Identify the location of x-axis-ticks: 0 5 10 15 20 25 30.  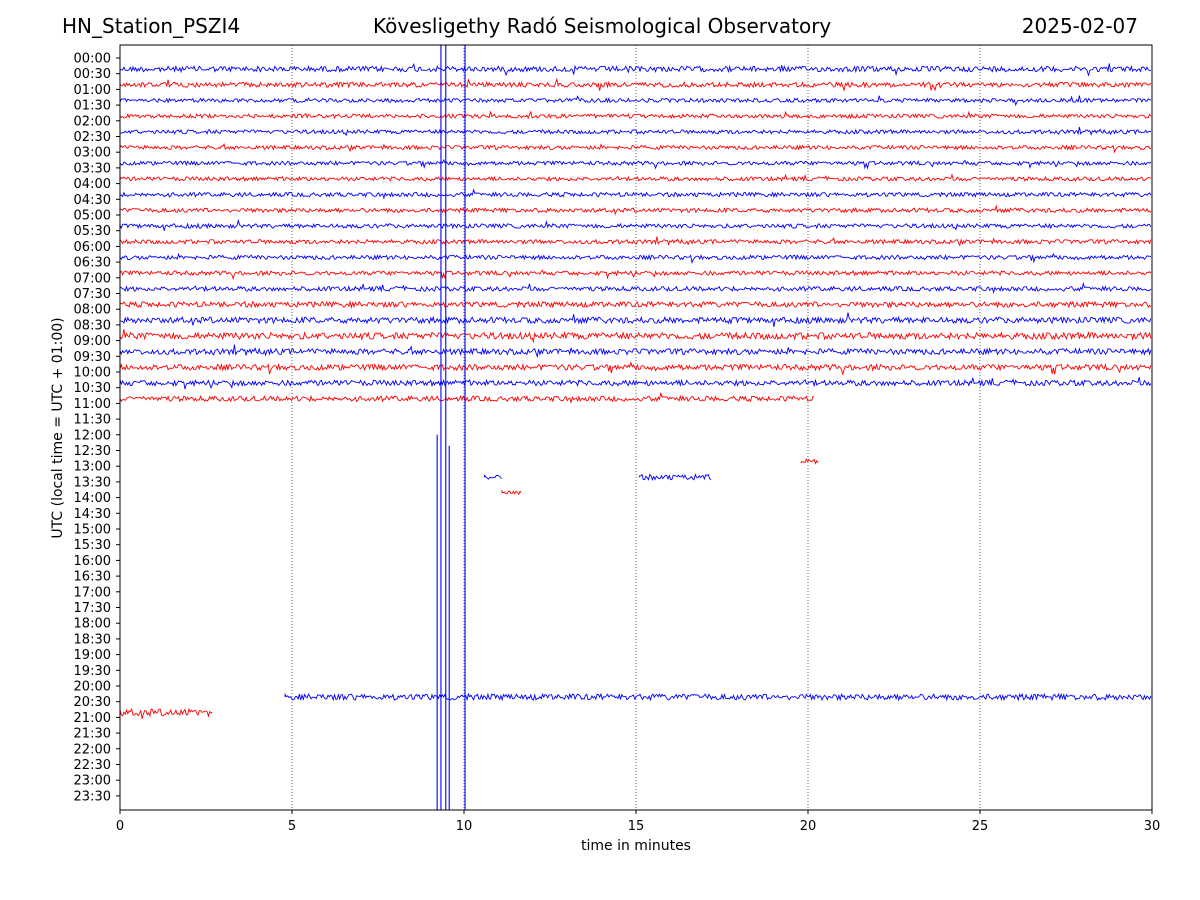
(638, 822).